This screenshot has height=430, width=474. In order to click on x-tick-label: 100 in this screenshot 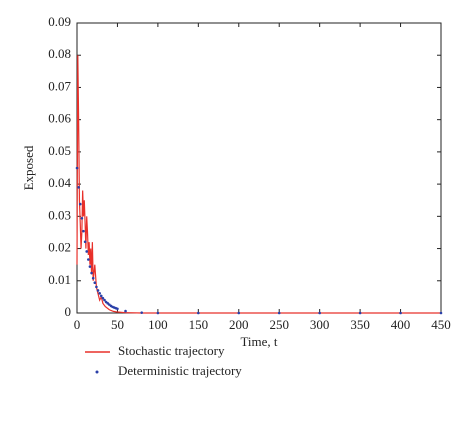, I will do `click(158, 324)`.